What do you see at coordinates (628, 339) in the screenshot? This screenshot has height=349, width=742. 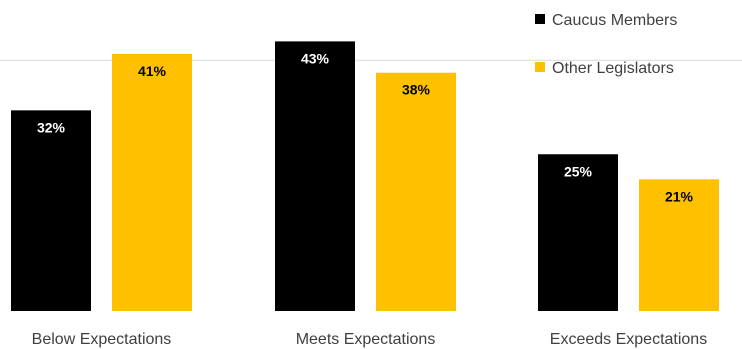 I see `category-label-exceeds-expectations: Exceeds Expectations` at bounding box center [628, 339].